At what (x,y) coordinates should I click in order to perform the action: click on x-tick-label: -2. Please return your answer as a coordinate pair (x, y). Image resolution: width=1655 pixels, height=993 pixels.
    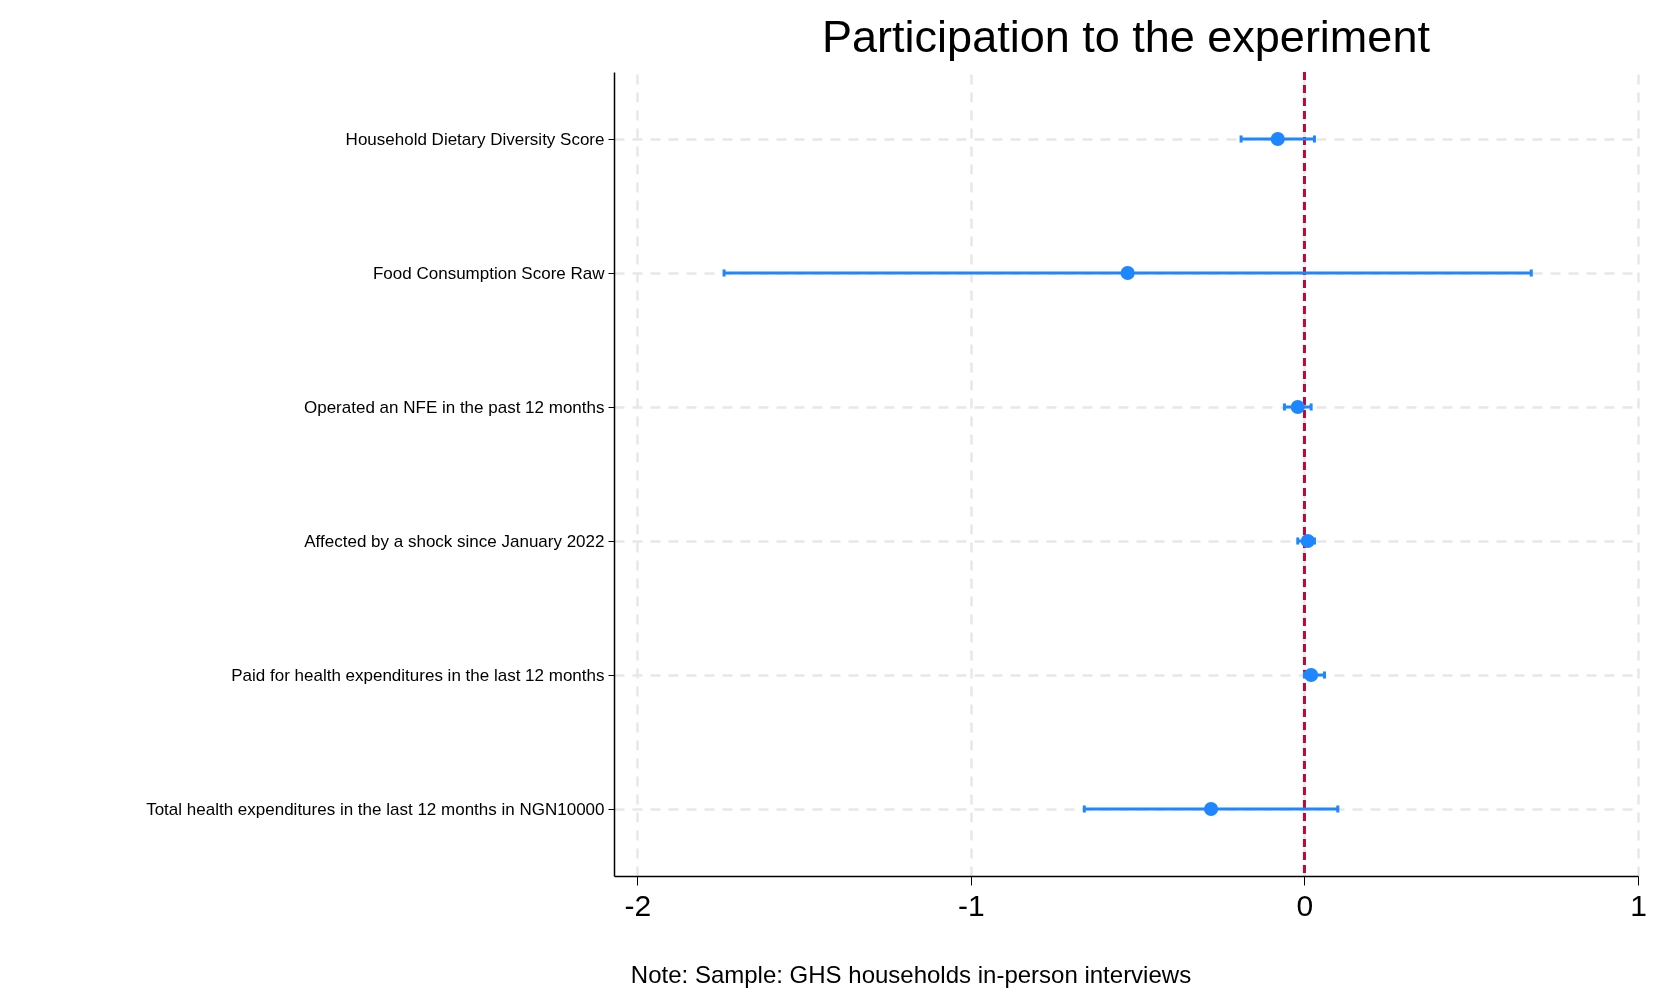
    Looking at the image, I should click on (638, 905).